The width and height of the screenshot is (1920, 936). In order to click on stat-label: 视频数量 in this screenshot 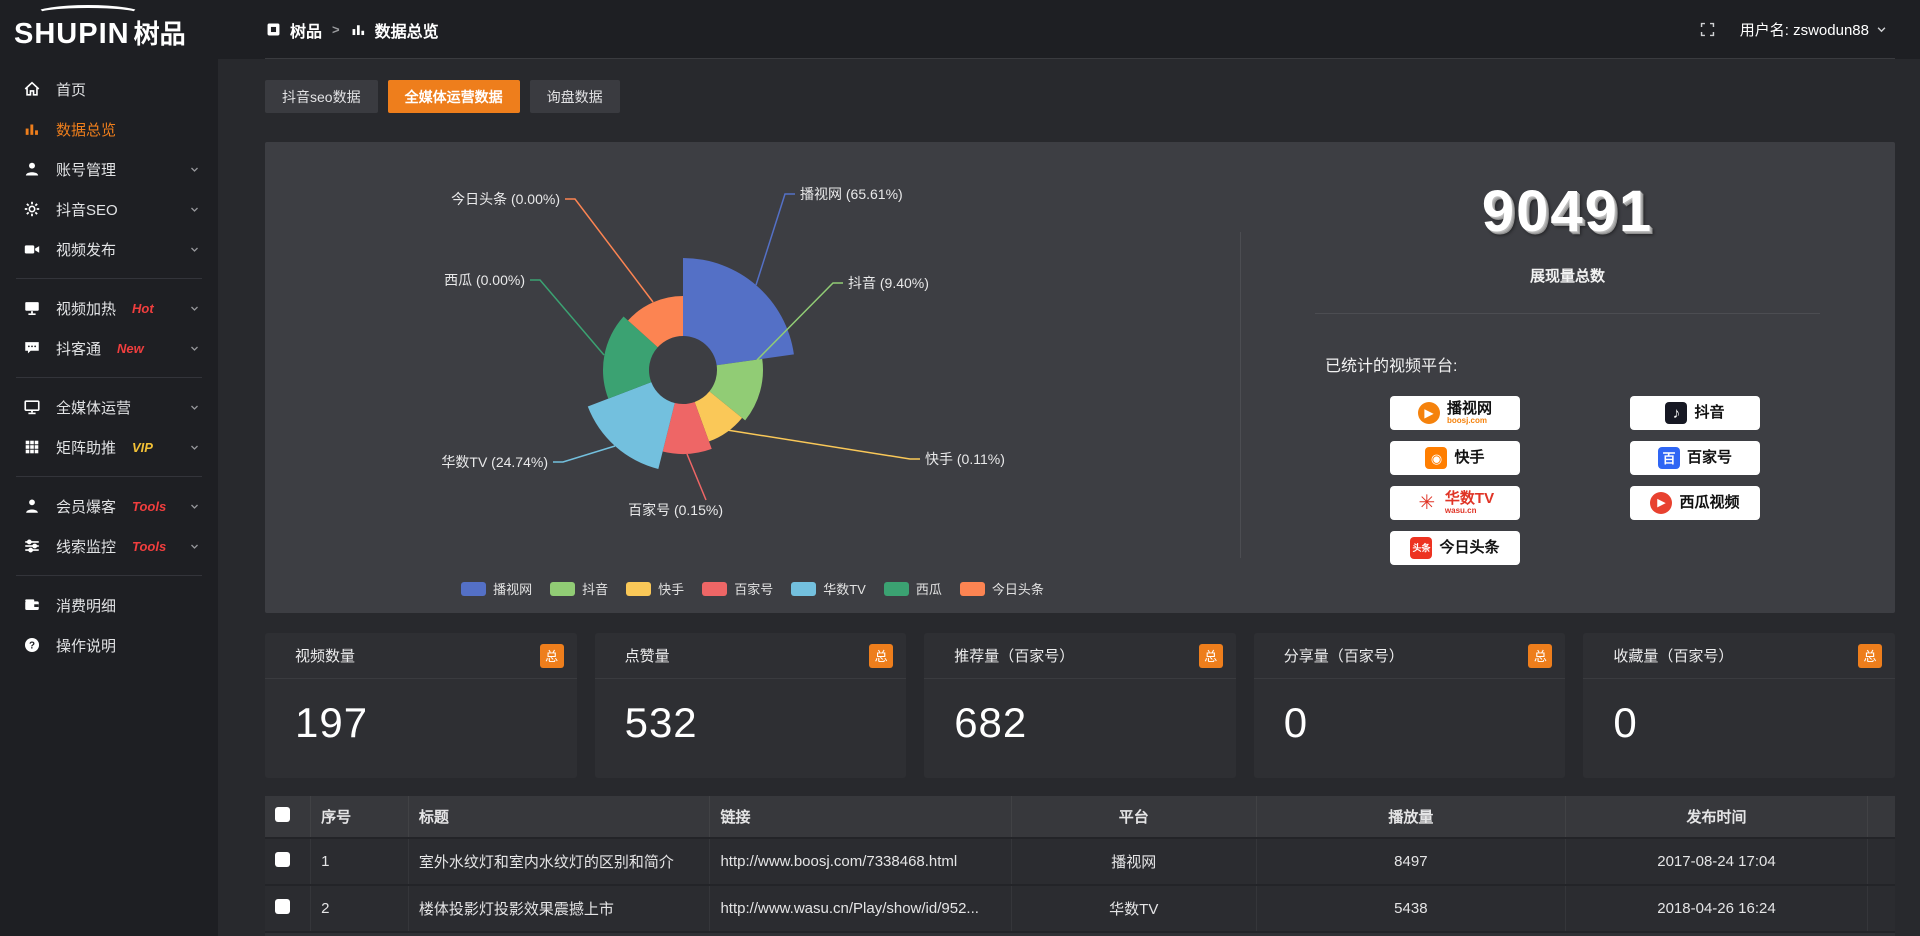, I will do `click(325, 656)`.